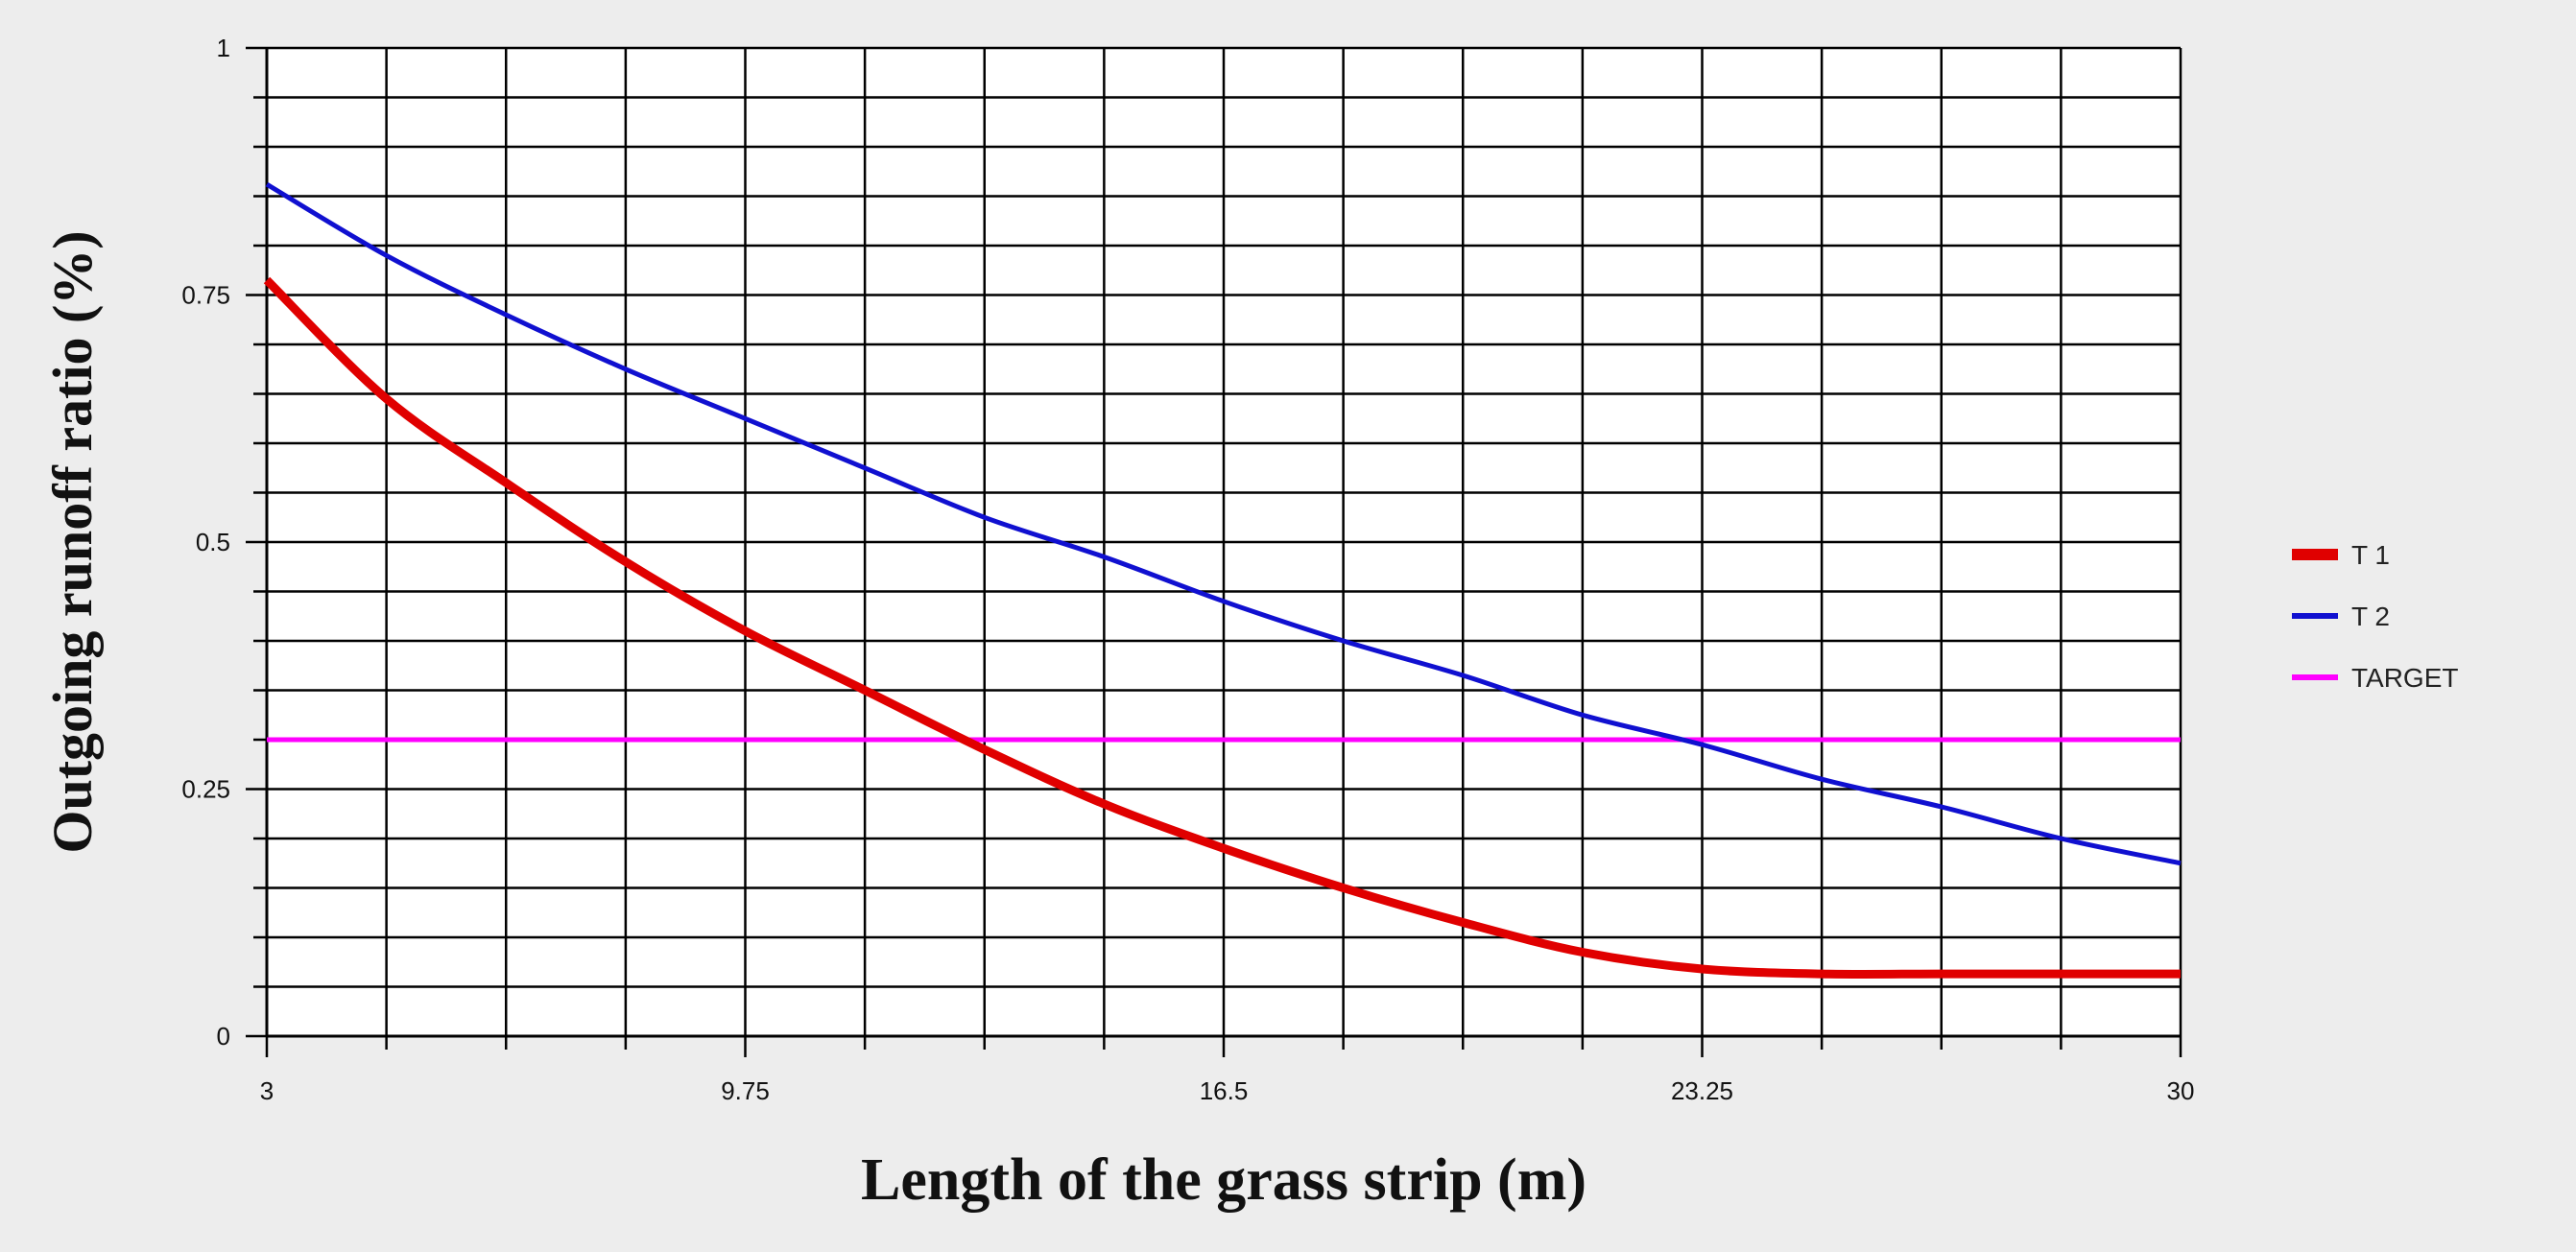  What do you see at coordinates (223, 1036) in the screenshot?
I see `y-tick-label: 0` at bounding box center [223, 1036].